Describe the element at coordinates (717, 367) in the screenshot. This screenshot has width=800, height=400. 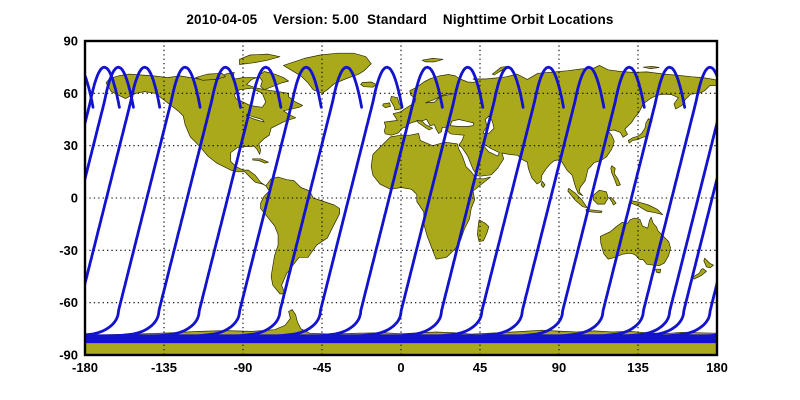
I see `lon-tick-label: 180` at that location.